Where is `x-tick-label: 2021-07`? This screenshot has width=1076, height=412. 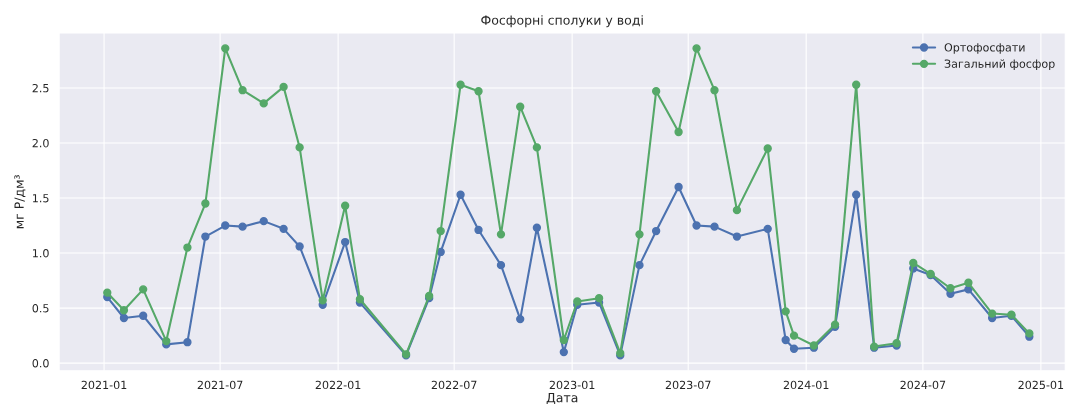 x-tick-label: 2021-07 is located at coordinates (220, 385).